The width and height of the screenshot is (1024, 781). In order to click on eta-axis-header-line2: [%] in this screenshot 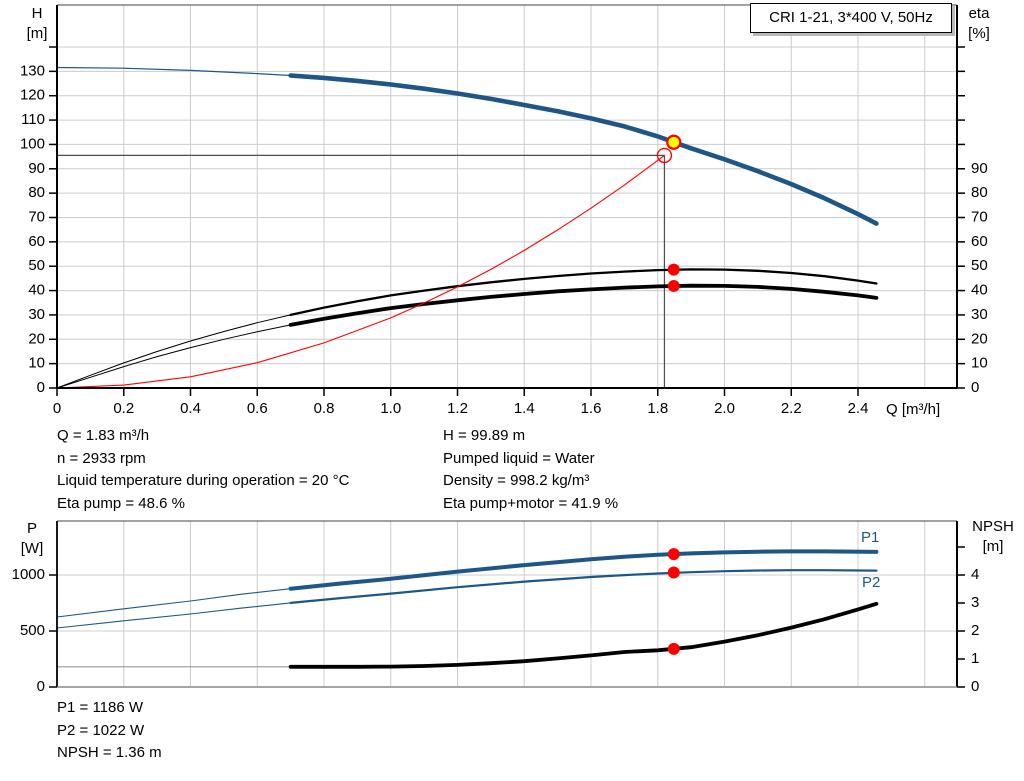, I will do `click(979, 33)`.